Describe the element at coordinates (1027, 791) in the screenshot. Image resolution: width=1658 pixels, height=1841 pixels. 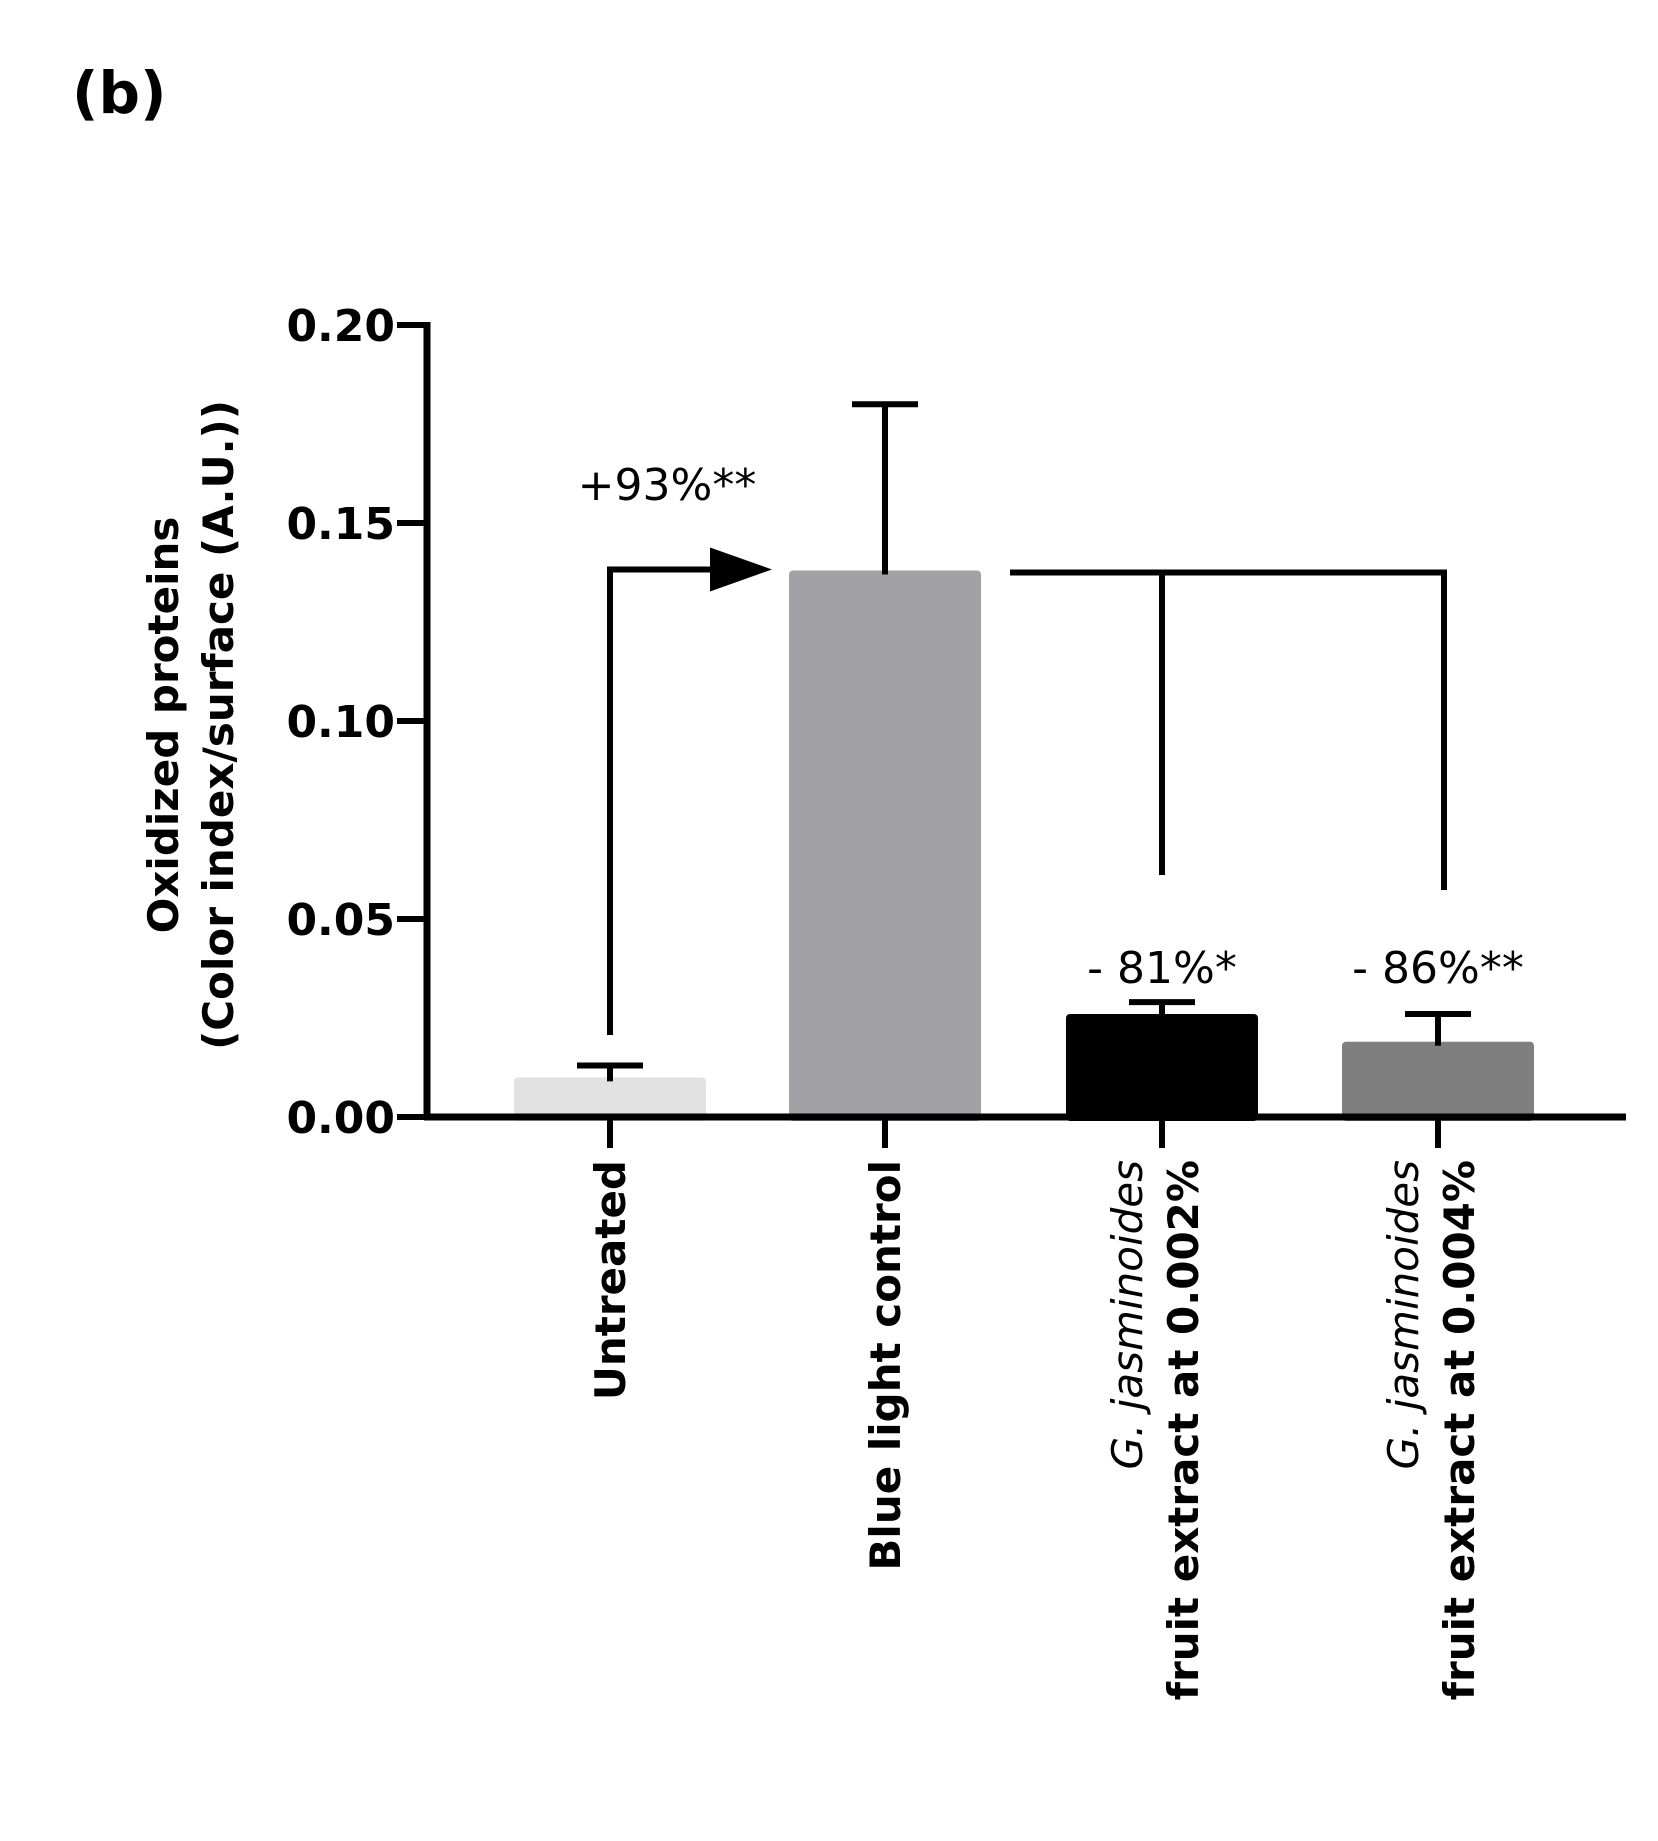
I see `significance-brackets` at that location.